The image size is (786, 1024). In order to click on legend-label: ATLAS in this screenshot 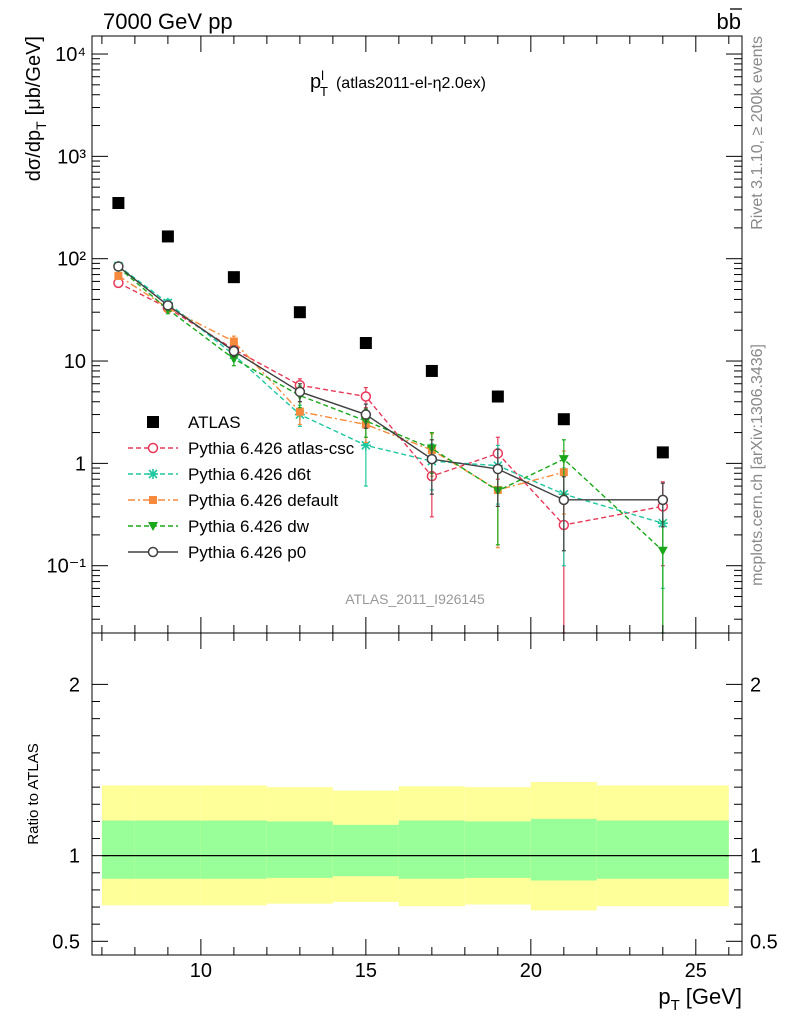, I will do `click(214, 422)`.